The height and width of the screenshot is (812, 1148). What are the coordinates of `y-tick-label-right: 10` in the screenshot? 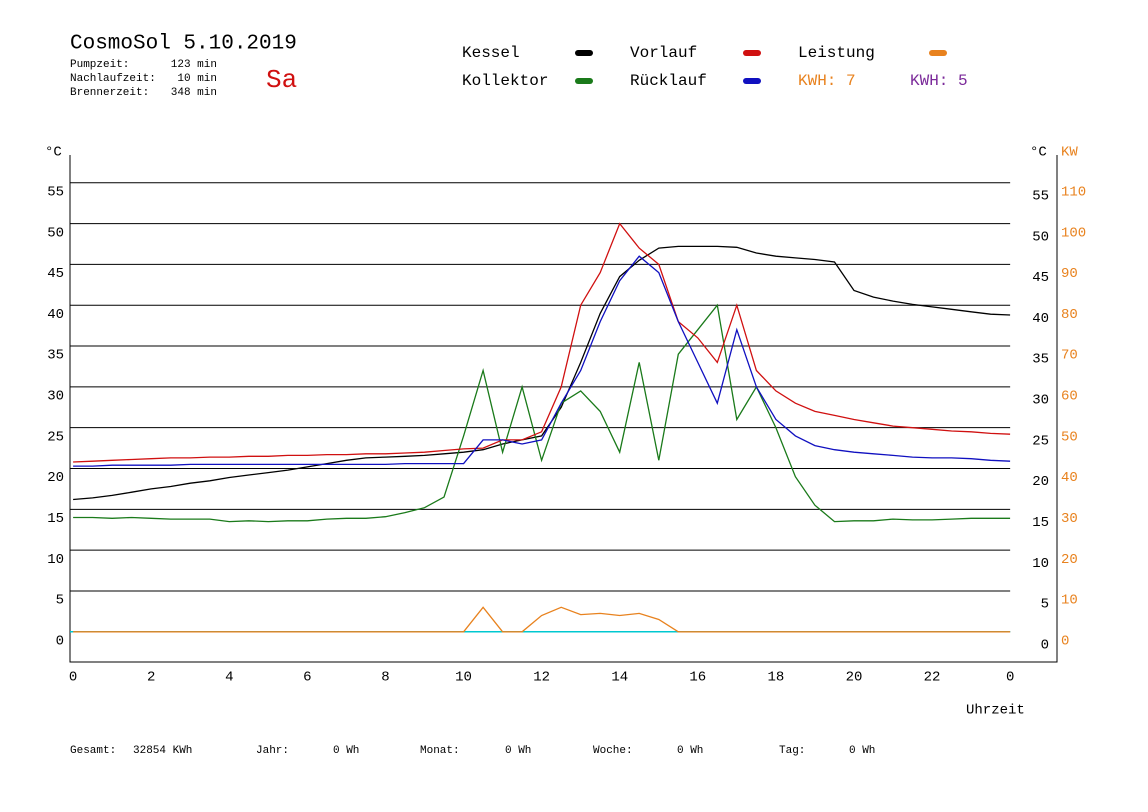 It's located at (1040, 564).